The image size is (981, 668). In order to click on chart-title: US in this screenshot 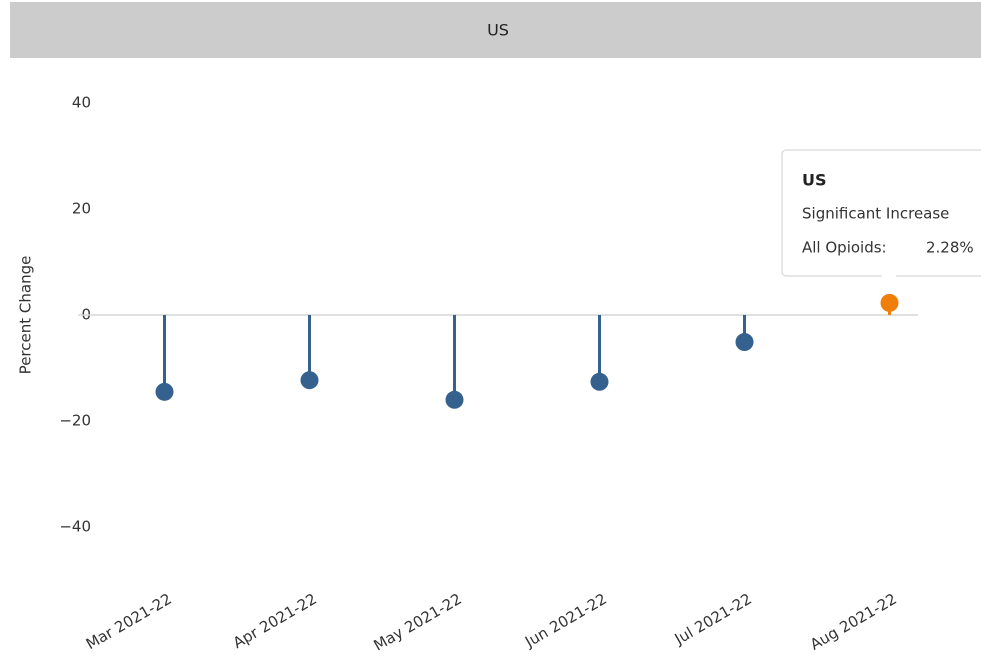, I will do `click(498, 30)`.